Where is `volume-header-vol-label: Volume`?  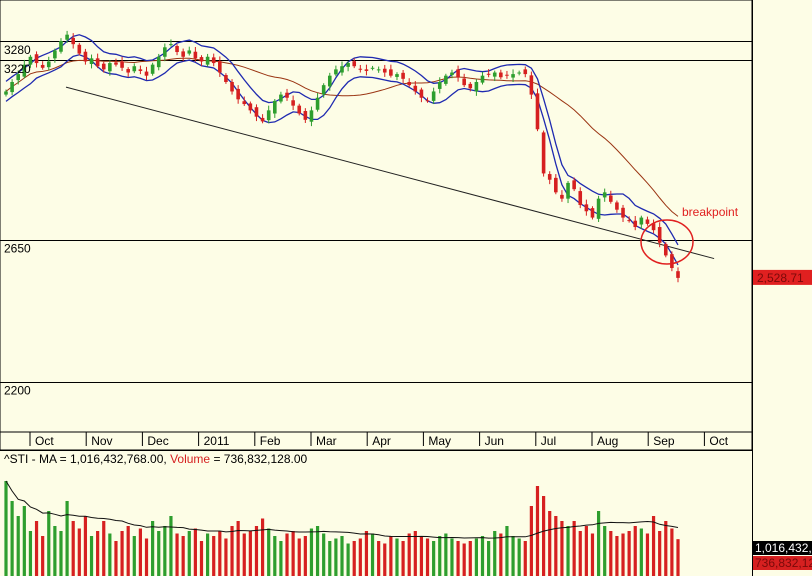 volume-header-vol-label: Volume is located at coordinates (190, 459).